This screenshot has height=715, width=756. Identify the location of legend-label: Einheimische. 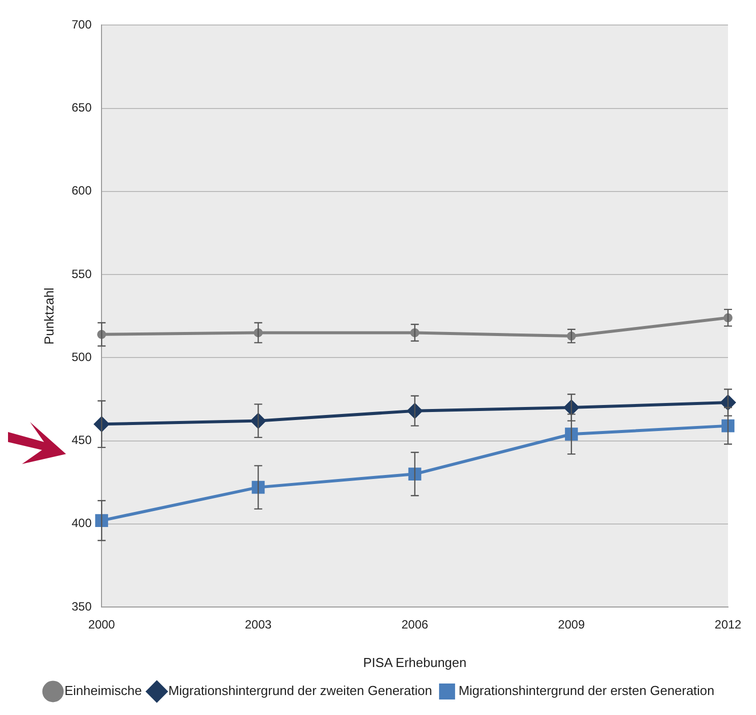
(103, 690).